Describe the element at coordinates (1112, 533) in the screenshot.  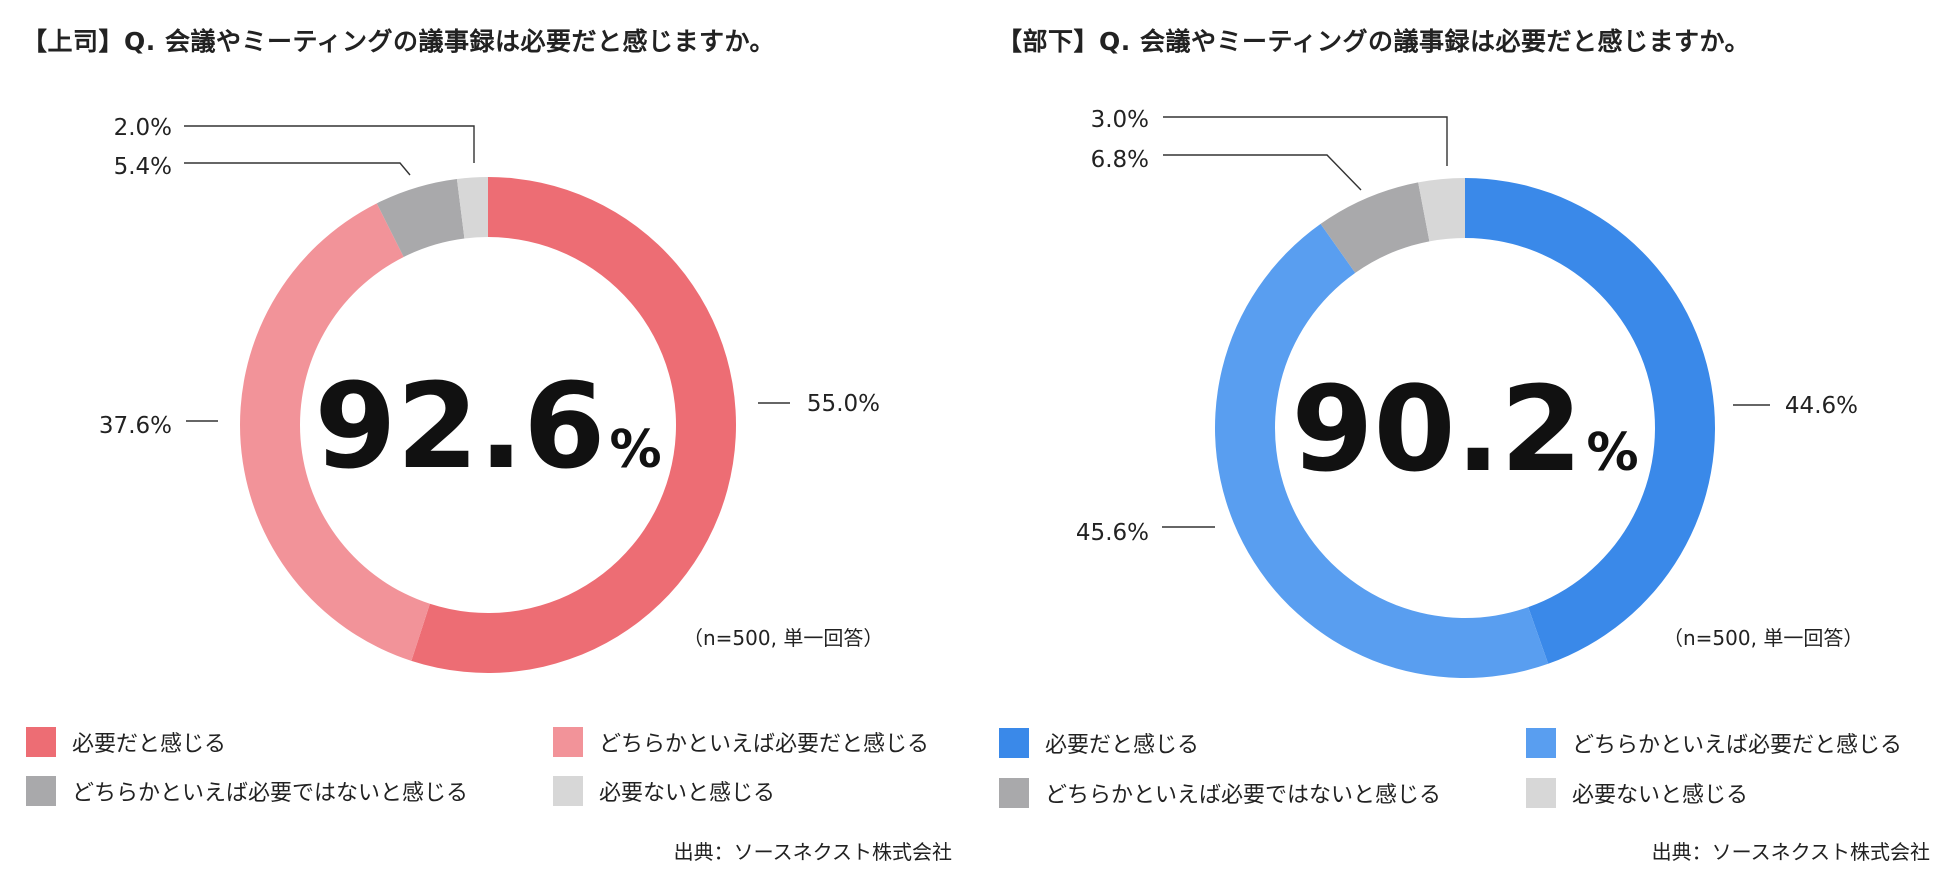
I see `data-label: 45.6%` at that location.